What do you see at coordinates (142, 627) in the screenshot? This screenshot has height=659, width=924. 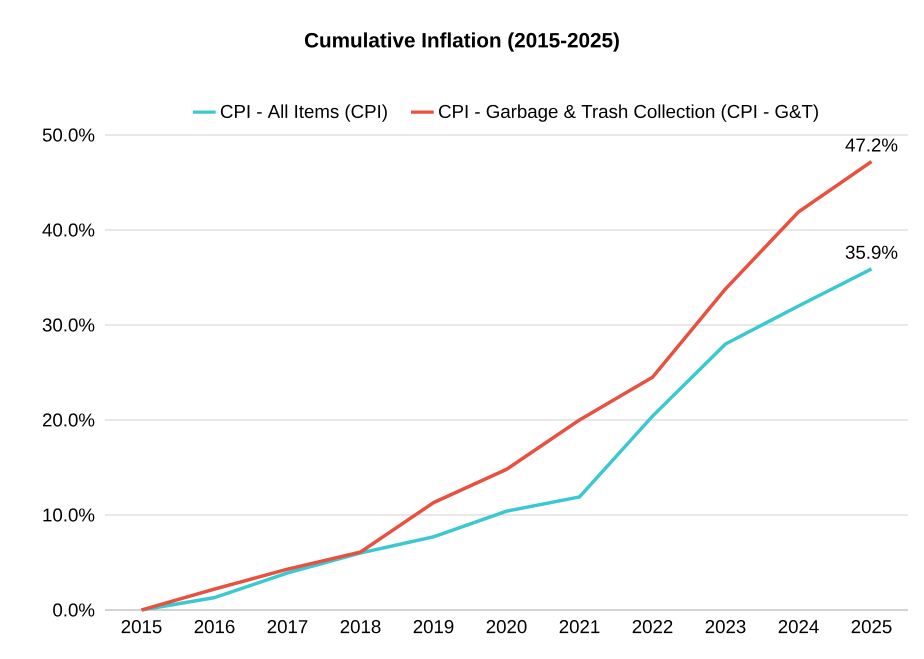 I see `x-tick-label: 2015` at bounding box center [142, 627].